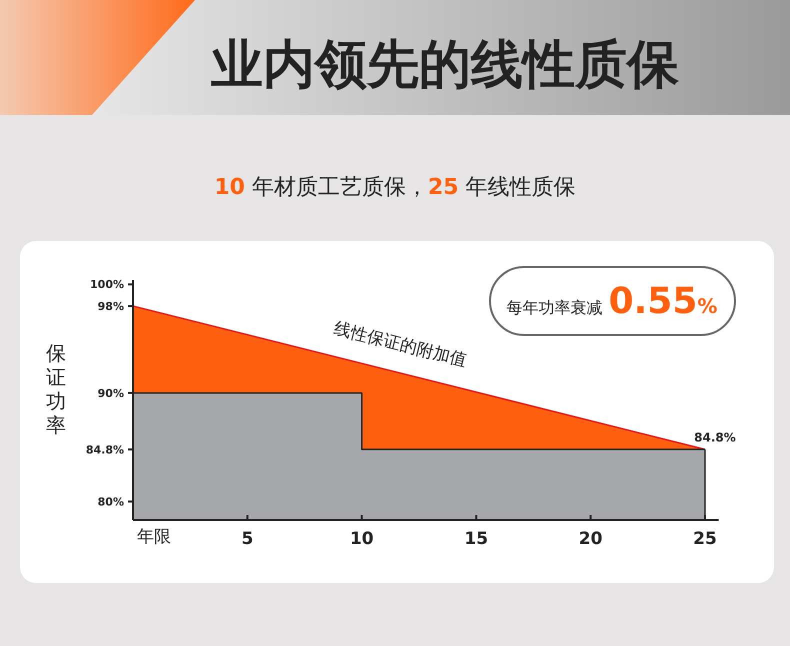 This screenshot has height=646, width=790. Describe the element at coordinates (111, 306) in the screenshot. I see `y-tick-label: 98%` at that location.